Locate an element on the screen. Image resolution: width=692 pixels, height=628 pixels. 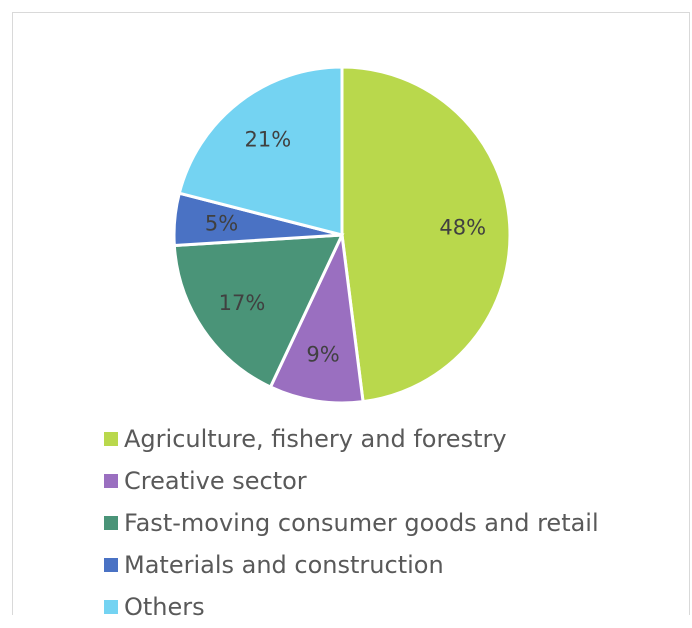
data-label-agriculture: 48% is located at coordinates (462, 227).